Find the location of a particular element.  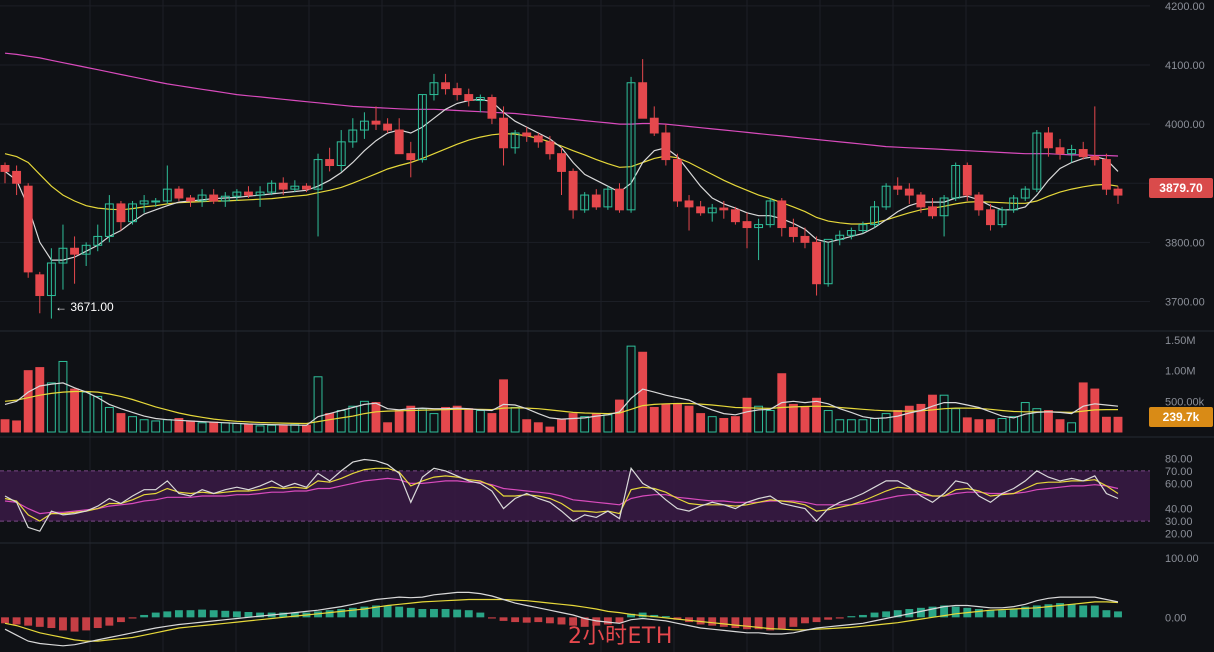

macd-pane: 100.00 0.00 is located at coordinates (600, 600).